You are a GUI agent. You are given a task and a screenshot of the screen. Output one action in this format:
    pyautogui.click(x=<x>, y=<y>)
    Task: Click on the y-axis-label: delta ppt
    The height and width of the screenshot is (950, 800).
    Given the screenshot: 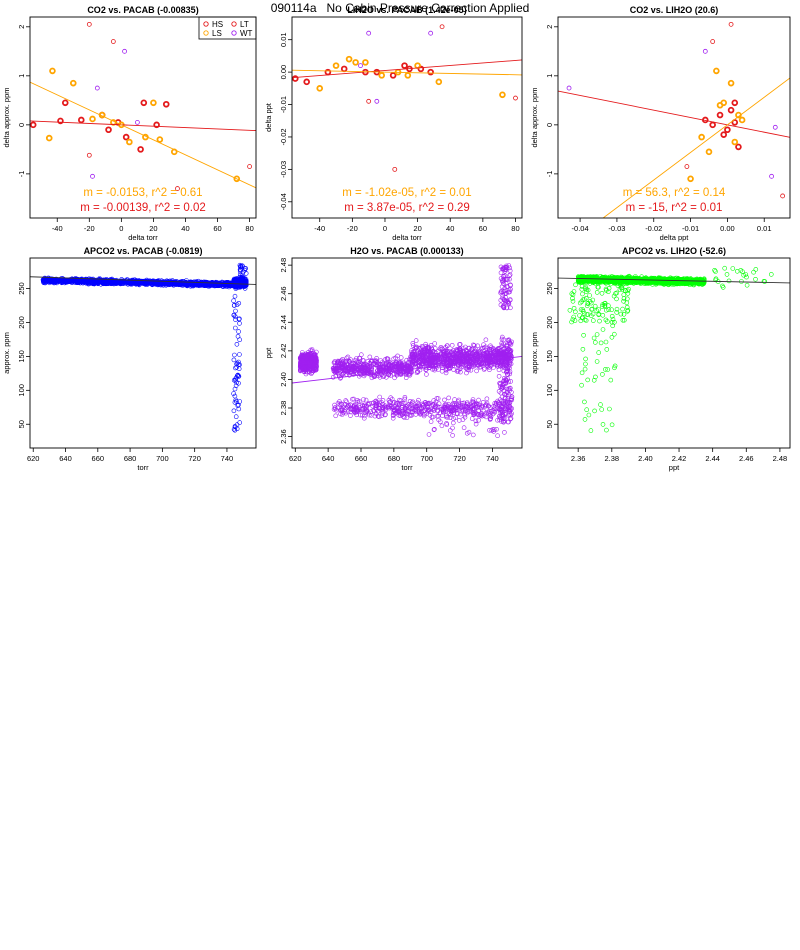 What is the action you would take?
    pyautogui.click(x=268, y=117)
    